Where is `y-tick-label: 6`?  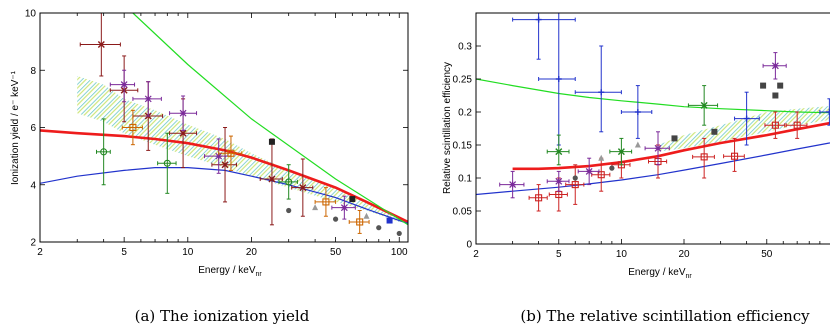
y-tick-label: 6 is located at coordinates (33, 128).